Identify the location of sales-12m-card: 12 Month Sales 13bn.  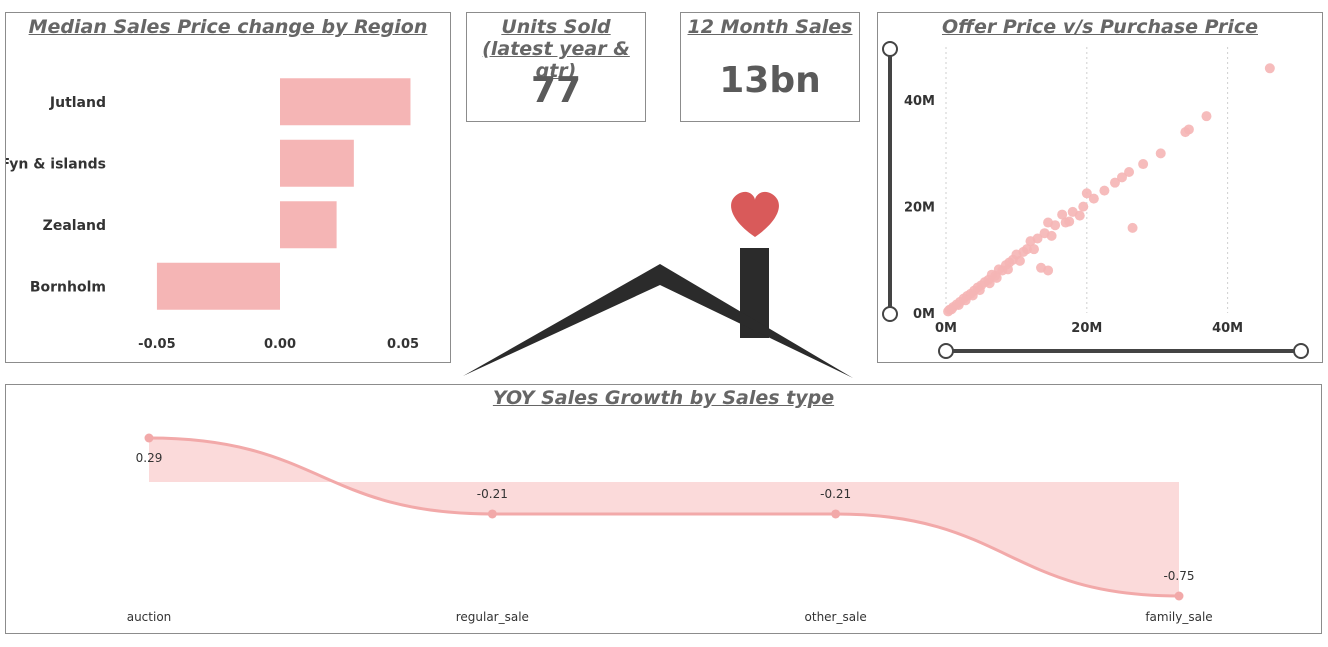
(770, 67).